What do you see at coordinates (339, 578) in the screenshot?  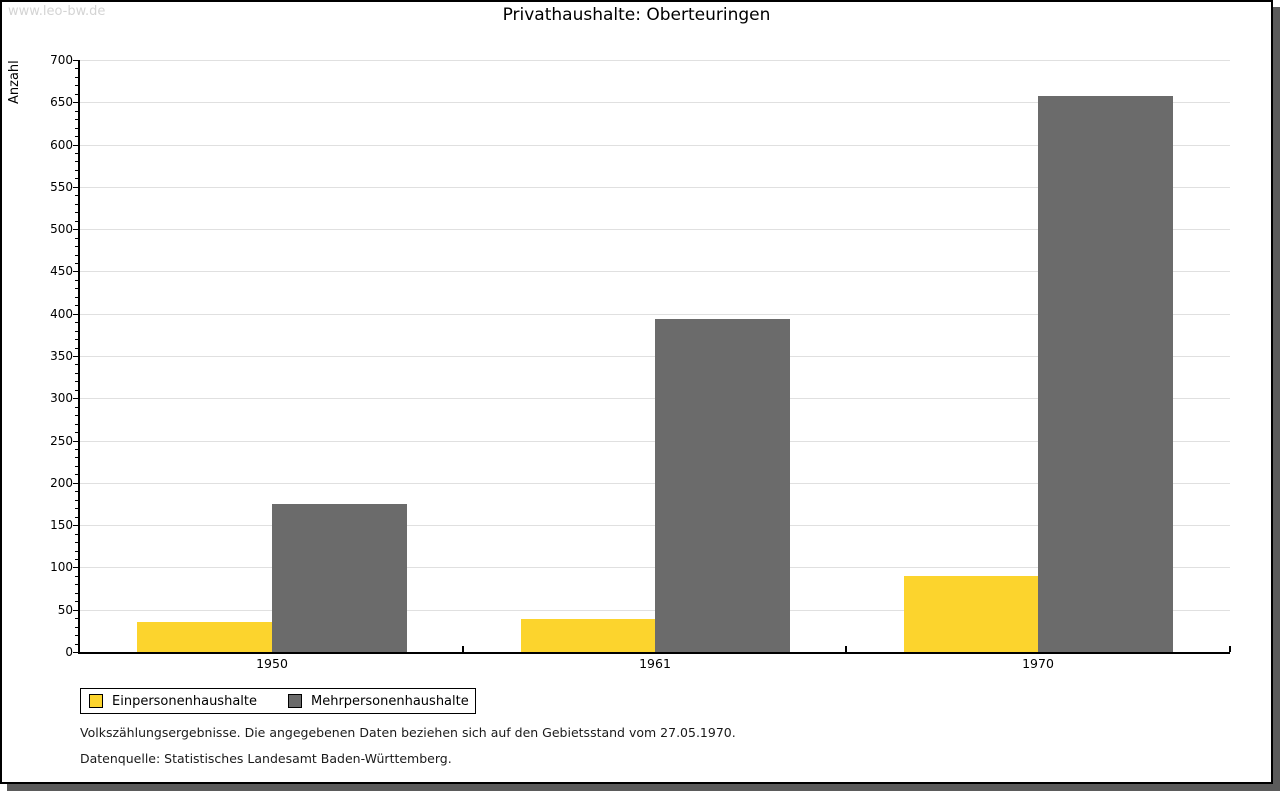 I see `bar-1950-mehrpersonenhaushalte` at bounding box center [339, 578].